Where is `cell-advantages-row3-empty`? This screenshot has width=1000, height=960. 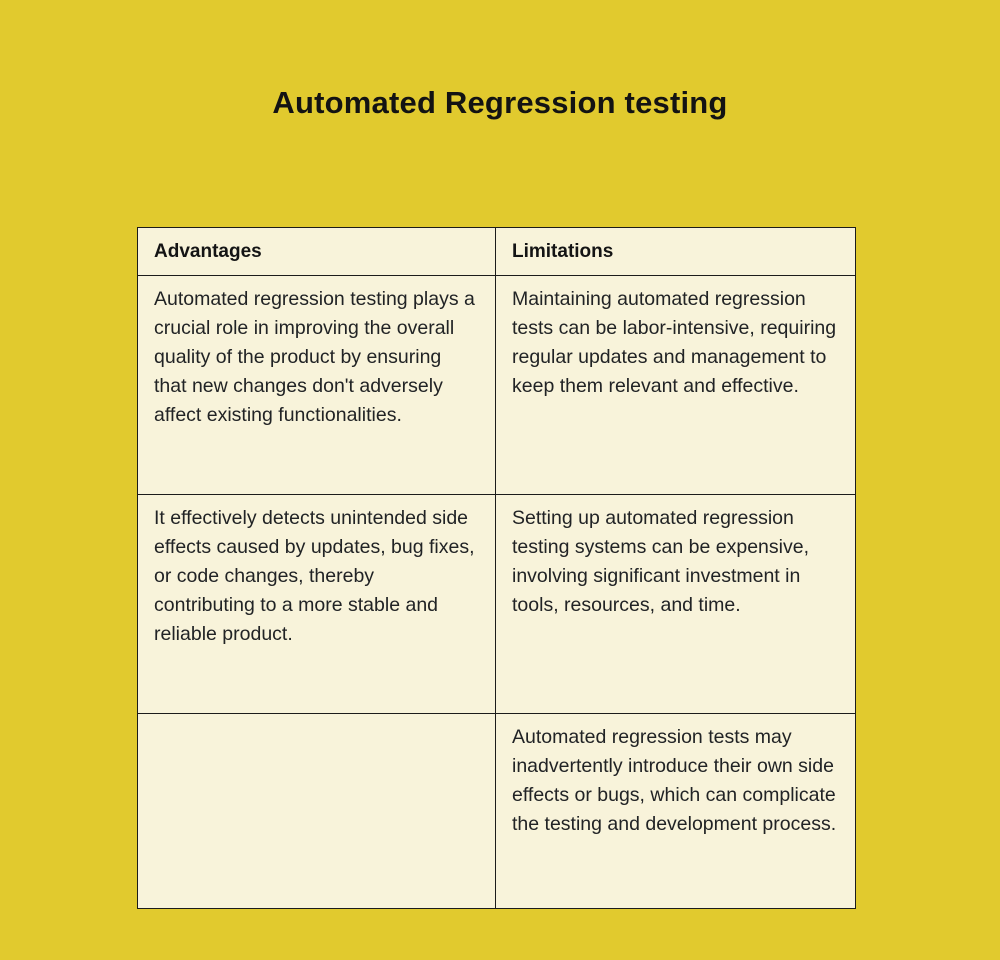
cell-advantages-row3-empty is located at coordinates (316, 811).